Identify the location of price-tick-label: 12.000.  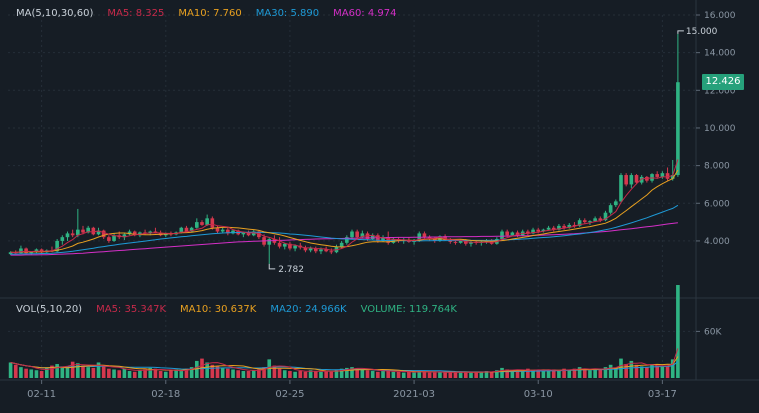
(720, 91).